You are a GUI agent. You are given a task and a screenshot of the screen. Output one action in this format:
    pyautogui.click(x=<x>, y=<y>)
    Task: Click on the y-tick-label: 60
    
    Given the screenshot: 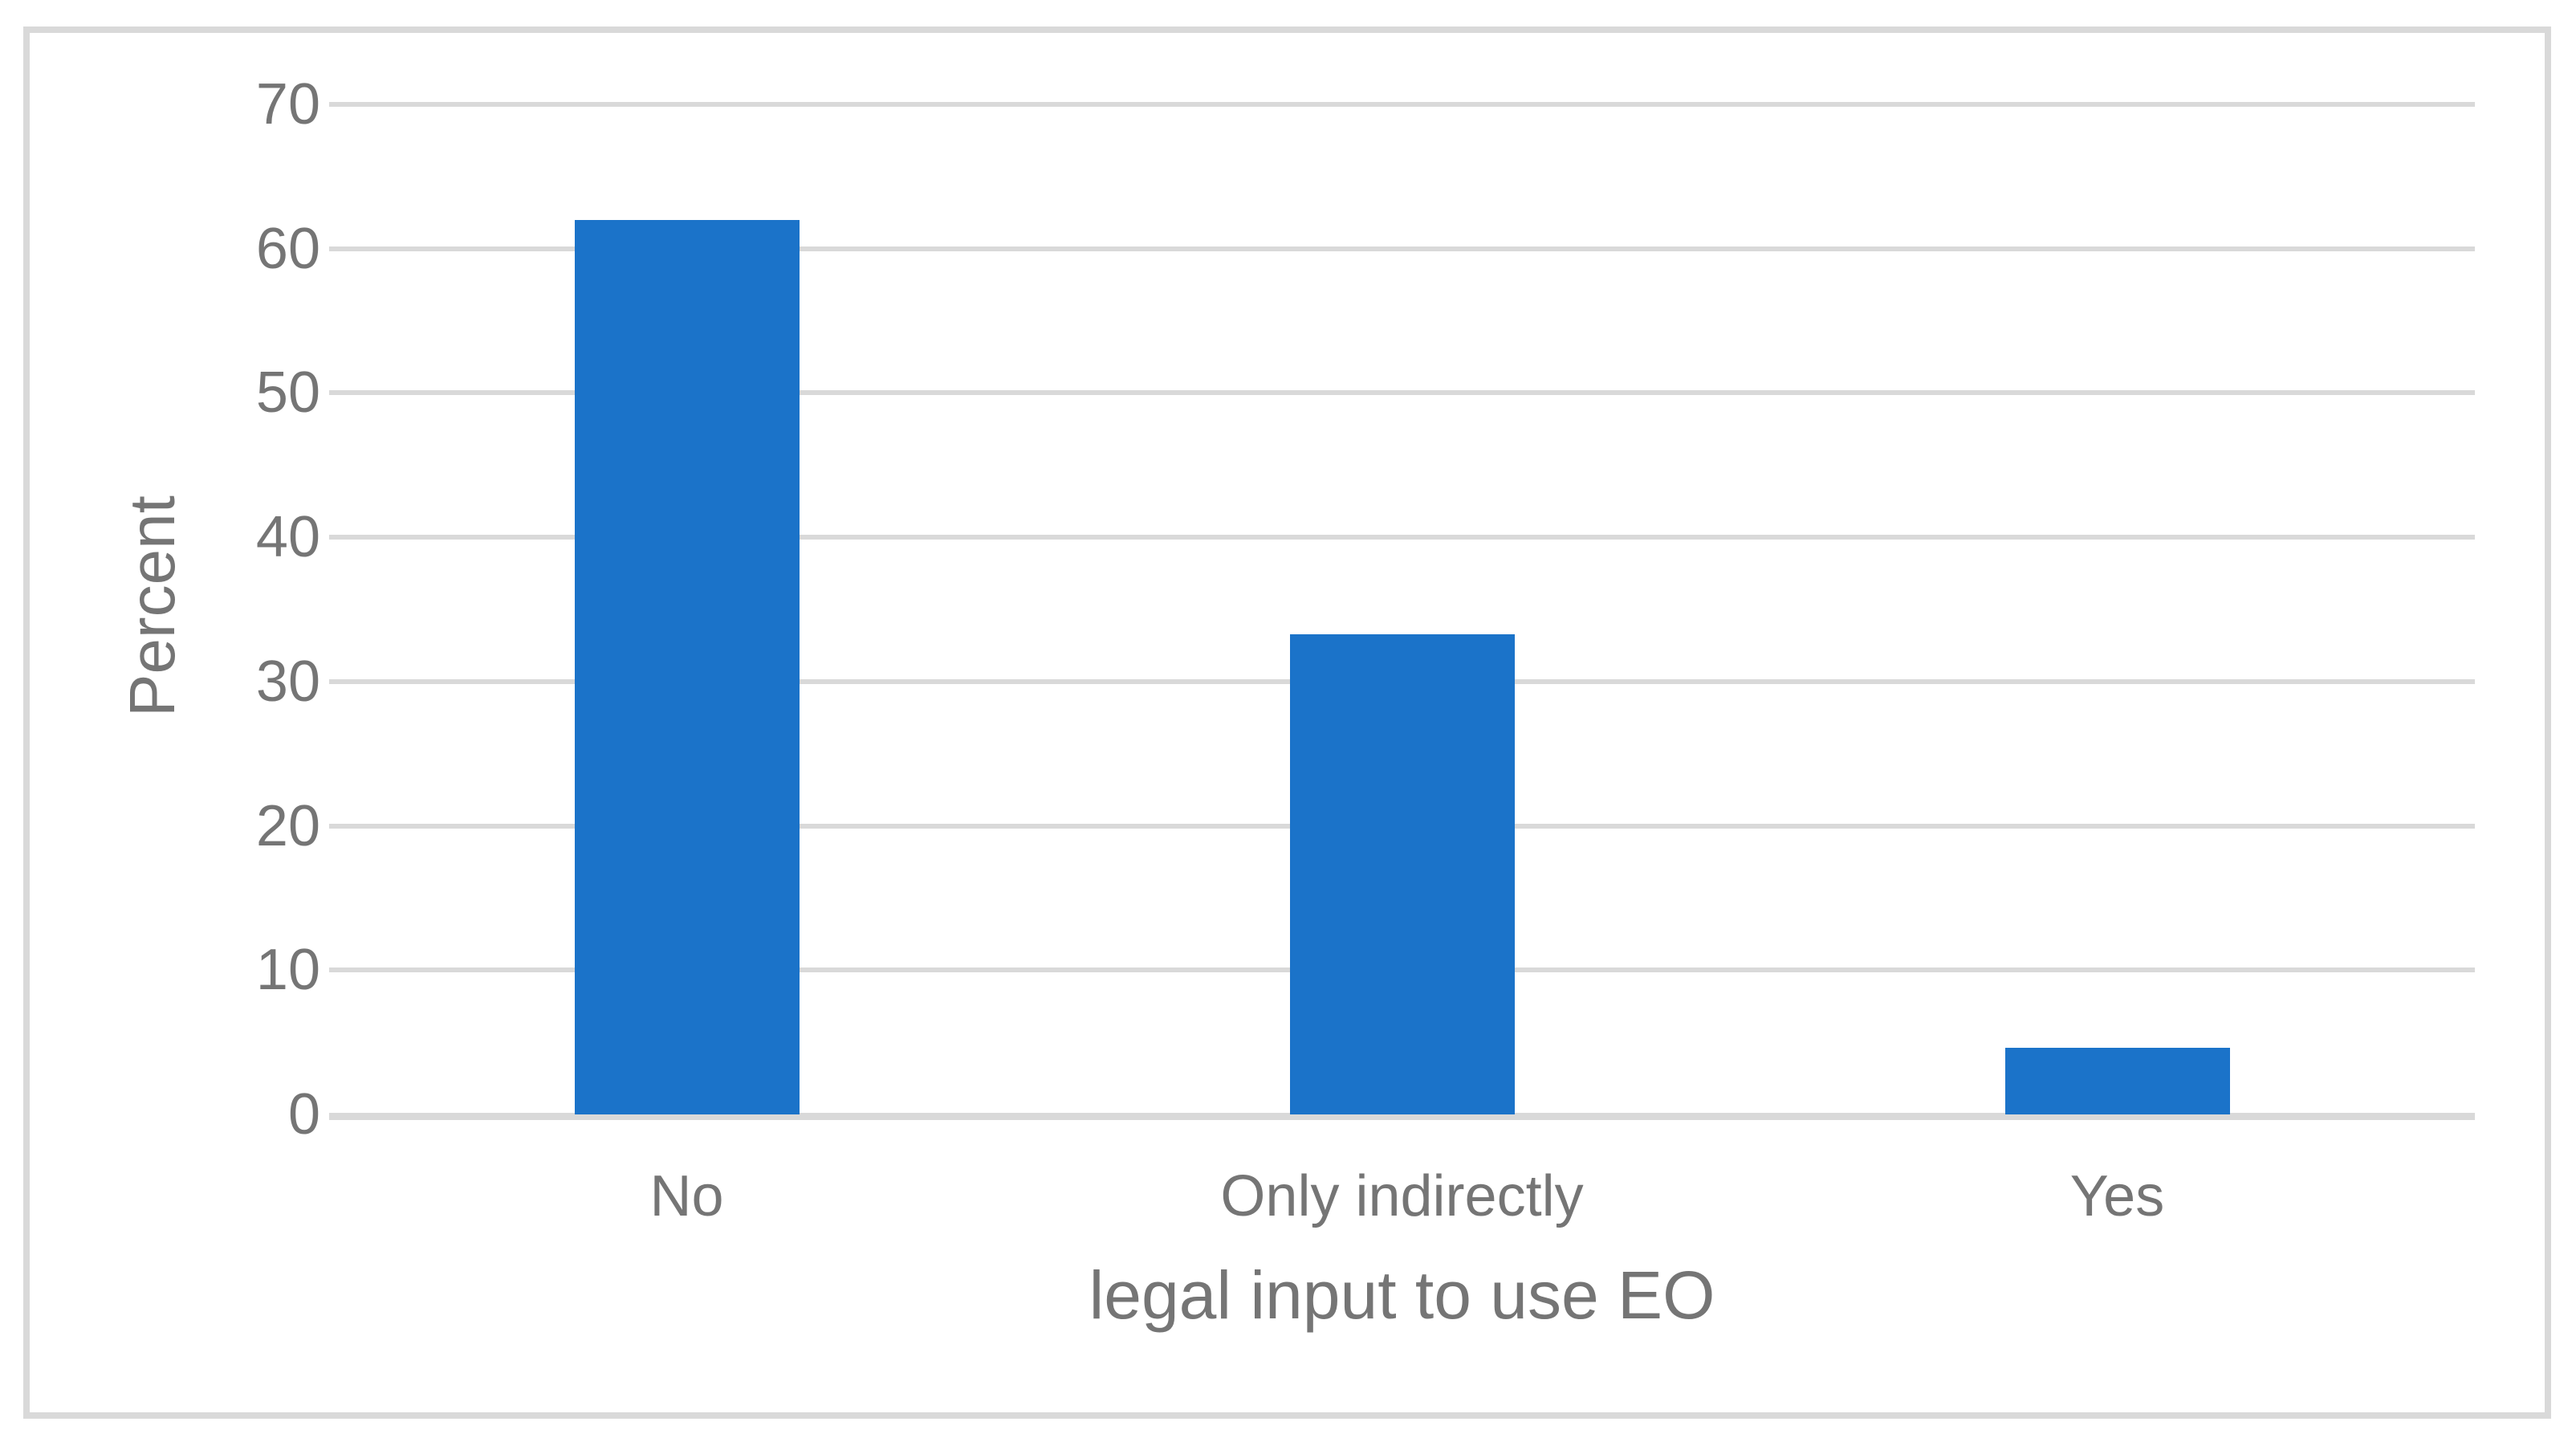 What is the action you would take?
    pyautogui.click(x=287, y=249)
    